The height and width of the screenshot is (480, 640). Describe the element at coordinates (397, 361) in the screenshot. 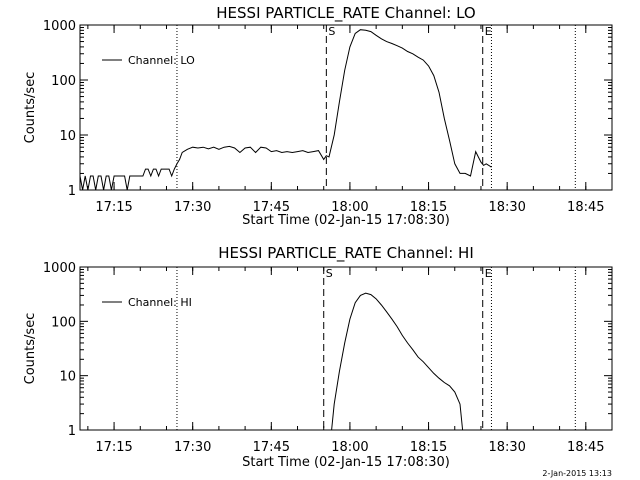

I see `series-line` at that location.